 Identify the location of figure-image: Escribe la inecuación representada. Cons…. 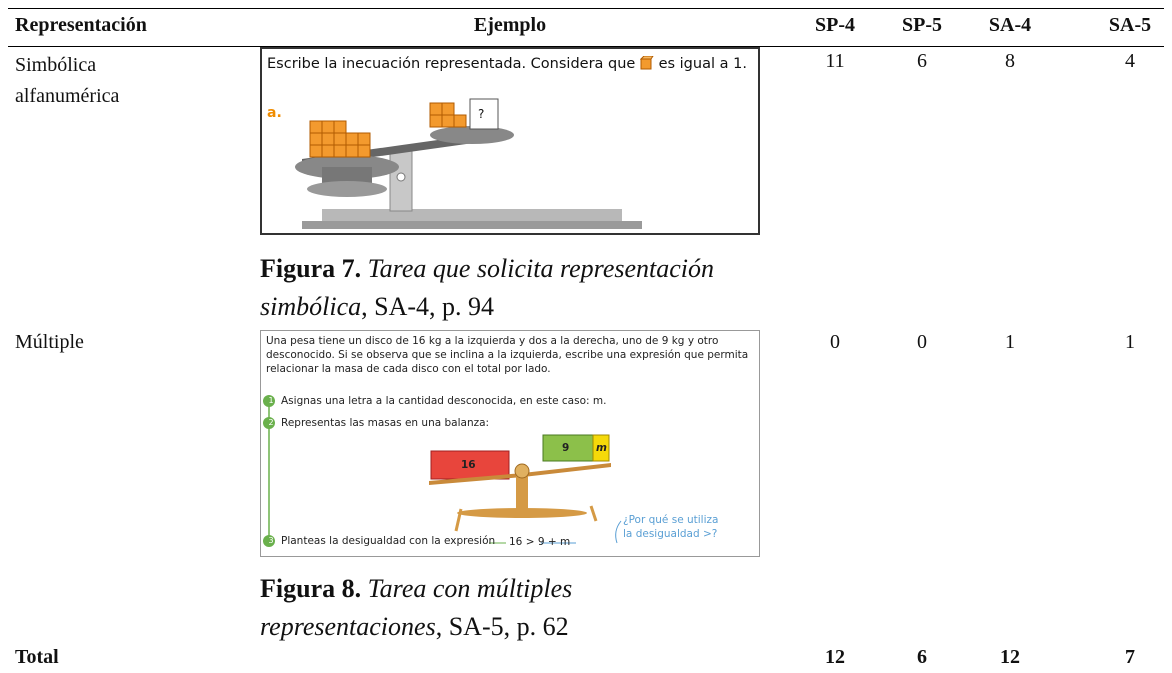
(510, 141).